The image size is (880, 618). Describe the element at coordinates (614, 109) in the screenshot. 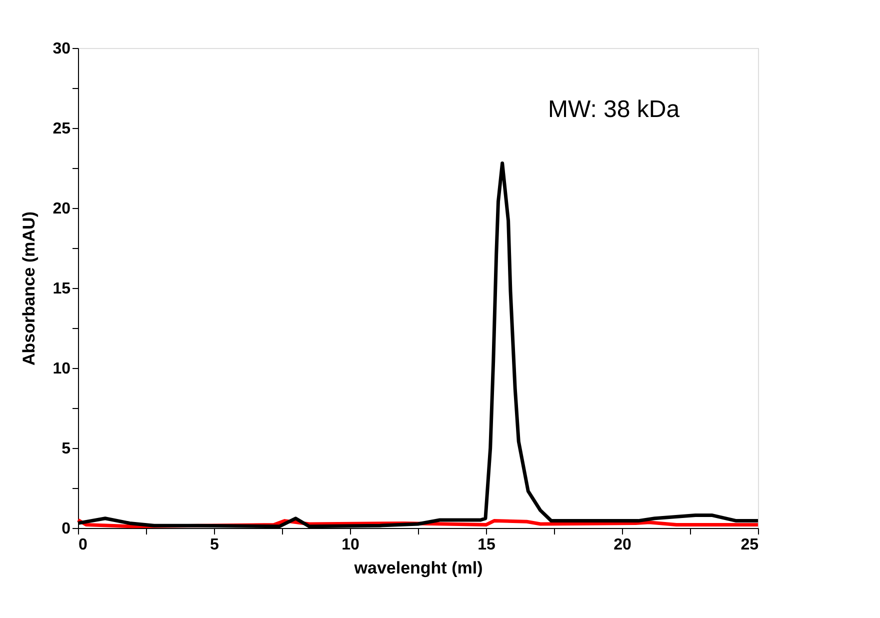

I see `annotation: MW: 38 kDa` at that location.